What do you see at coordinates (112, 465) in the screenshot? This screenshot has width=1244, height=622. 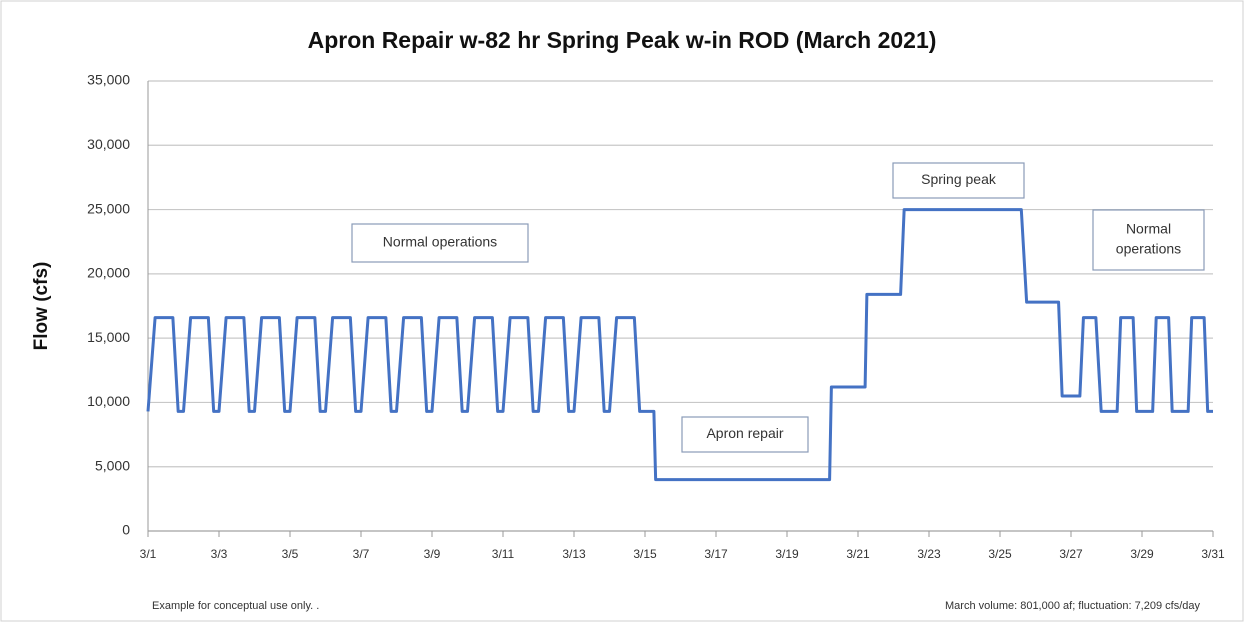 I see `y-tick-label: 5,000` at bounding box center [112, 465].